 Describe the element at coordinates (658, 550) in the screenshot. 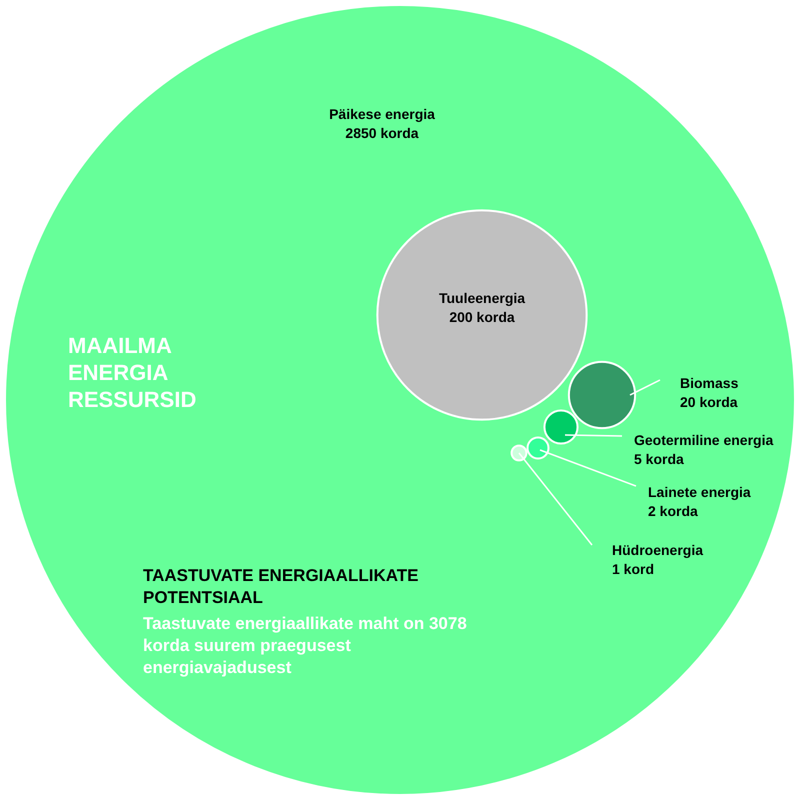

I see `category-label: Hüdroenergia` at that location.